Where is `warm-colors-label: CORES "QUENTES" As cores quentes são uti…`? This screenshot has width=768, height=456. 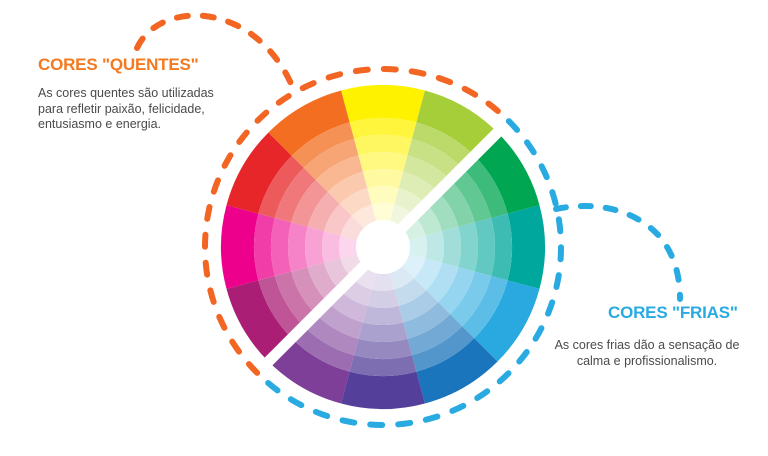 warm-colors-label: CORES "QUENTES" As cores quentes são uti… is located at coordinates (145, 94).